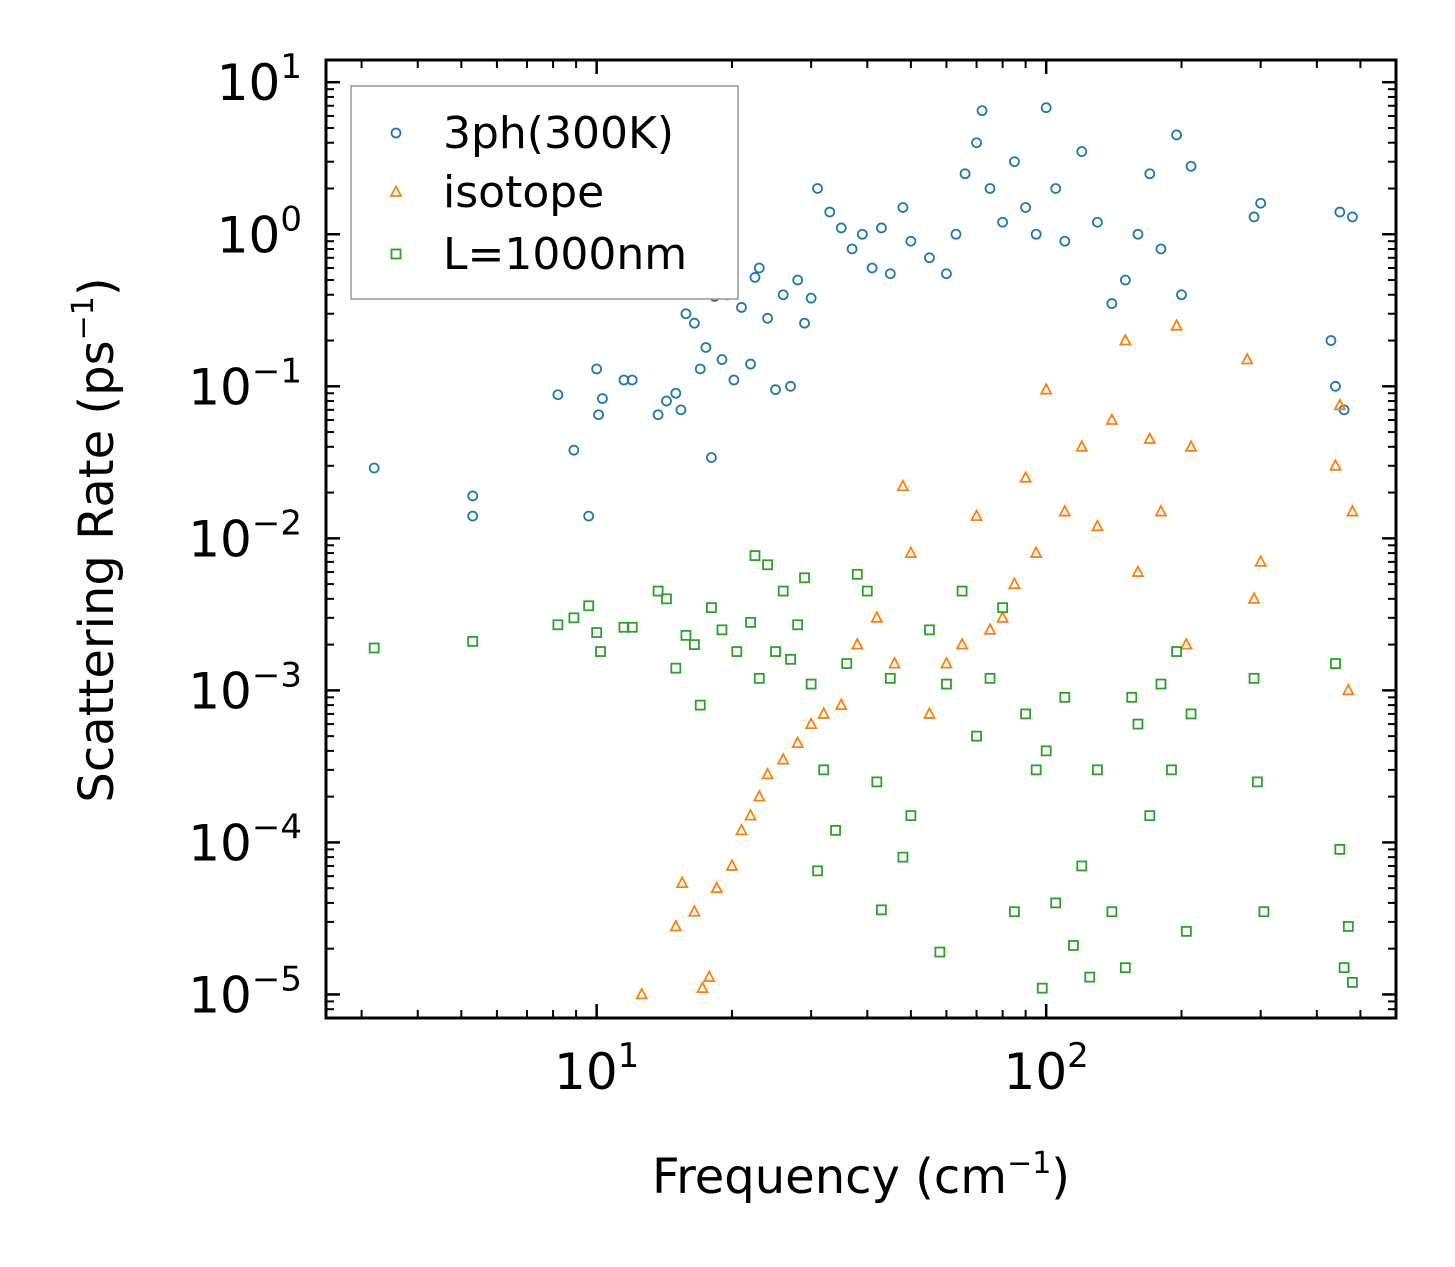  I want to click on y-tick-label-1: 10⁰, so click(259, 231).